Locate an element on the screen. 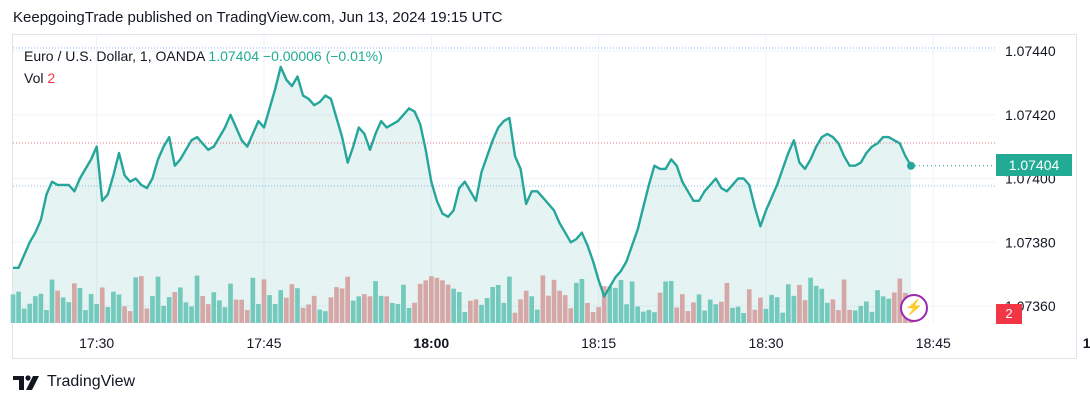 The width and height of the screenshot is (1090, 407). y-tick-label: 1.07380 is located at coordinates (1030, 242).